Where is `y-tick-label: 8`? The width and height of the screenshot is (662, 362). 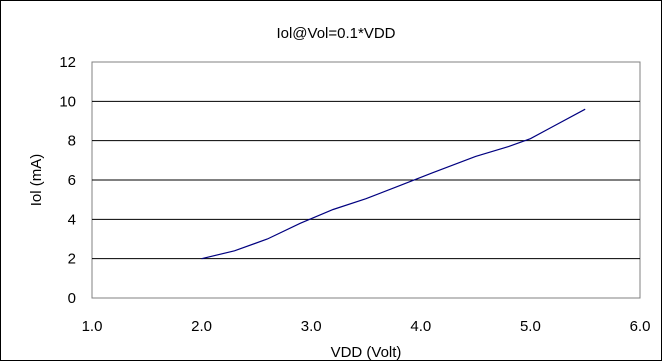 y-tick-label: 8 is located at coordinates (72, 141).